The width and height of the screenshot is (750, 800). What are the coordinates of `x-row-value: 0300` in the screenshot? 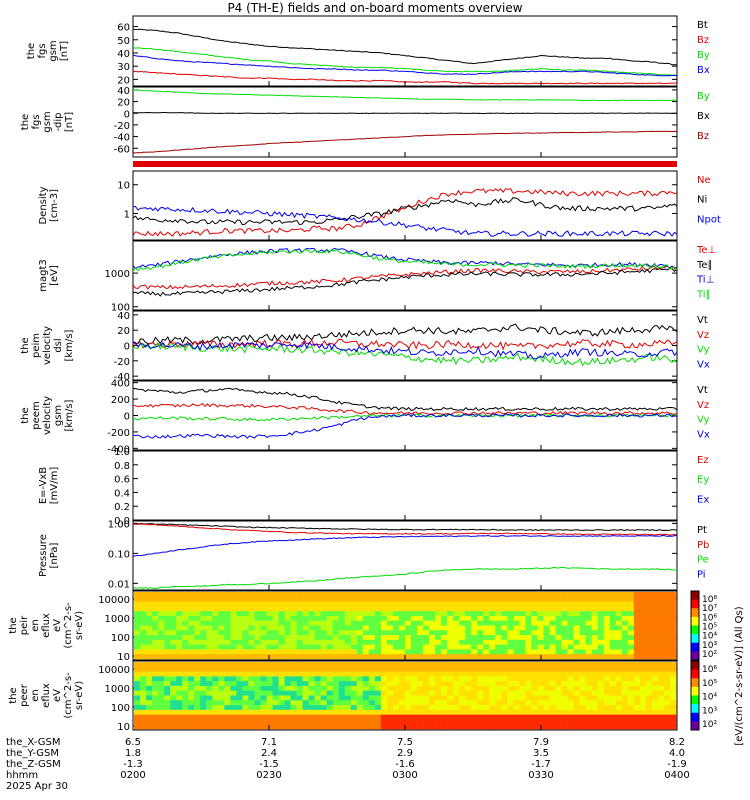 It's located at (404, 775).